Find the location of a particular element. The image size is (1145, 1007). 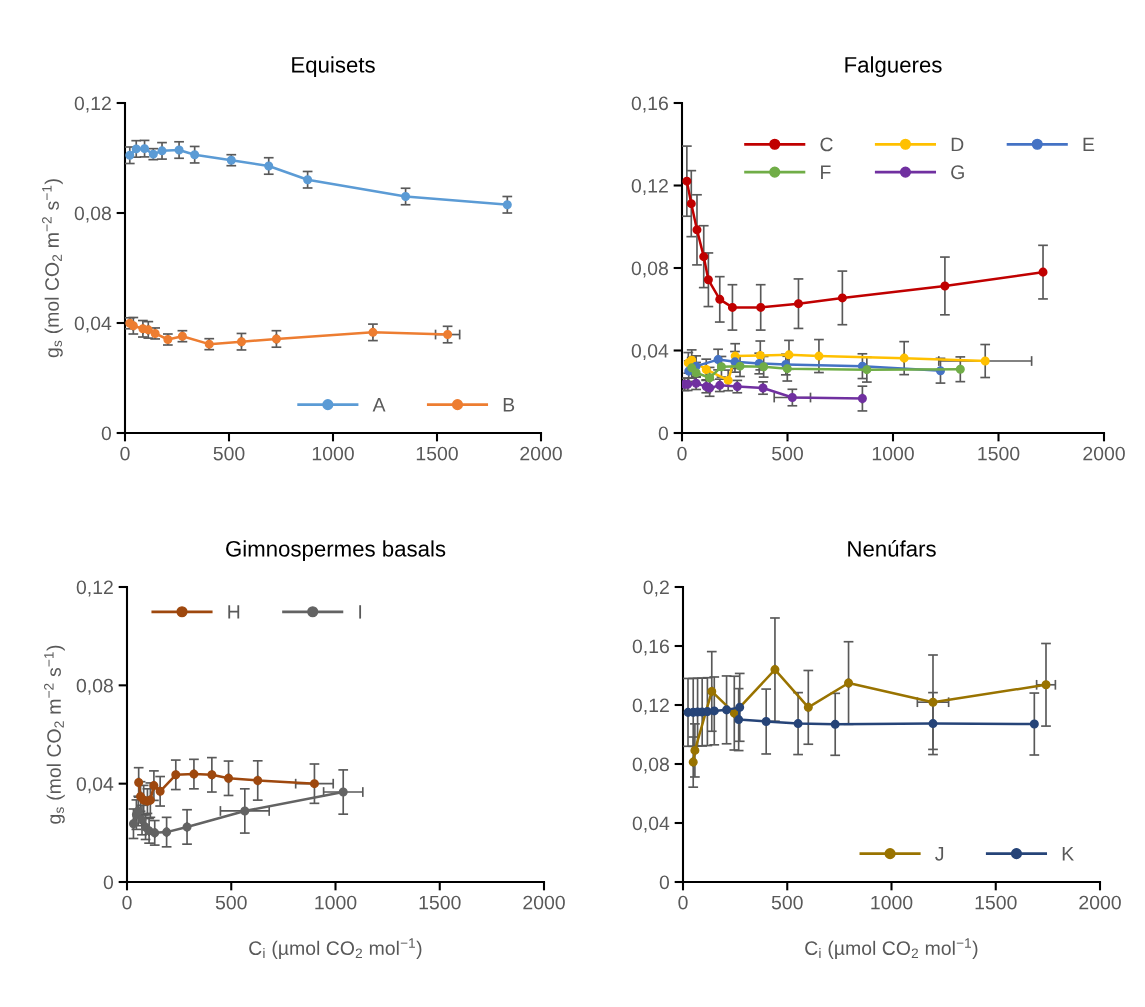

chart-title: Gimnospermes basals is located at coordinates (336, 551).